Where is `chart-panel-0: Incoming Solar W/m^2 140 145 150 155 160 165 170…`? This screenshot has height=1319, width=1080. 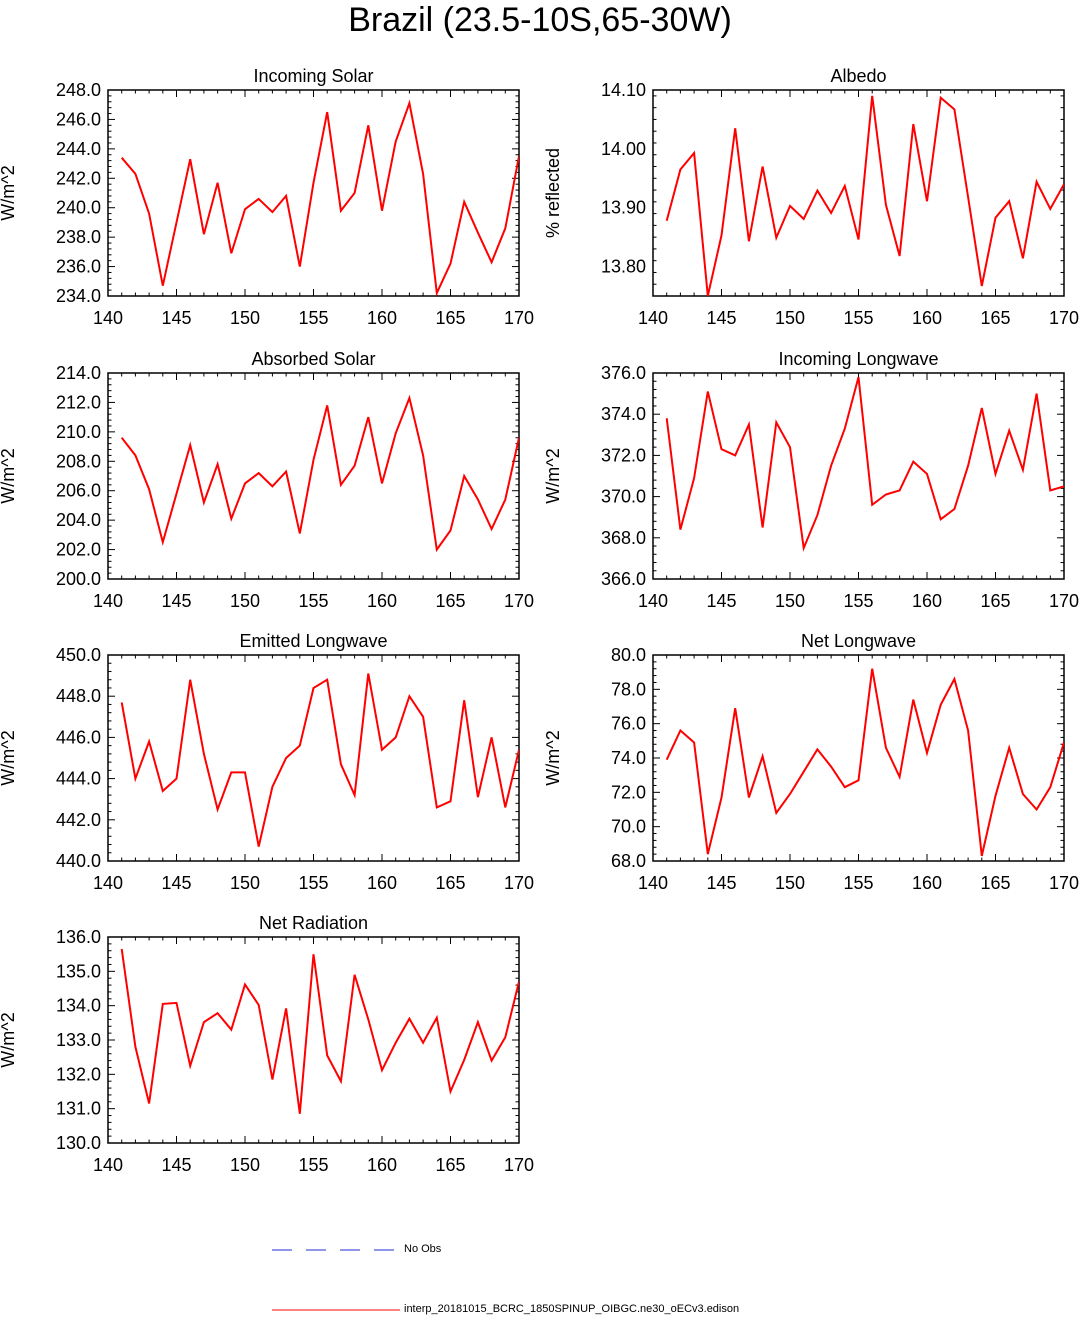
chart-panel-0: Incoming Solar W/m^2 140 145 150 155 160 165 170… is located at coordinates (267, 197).